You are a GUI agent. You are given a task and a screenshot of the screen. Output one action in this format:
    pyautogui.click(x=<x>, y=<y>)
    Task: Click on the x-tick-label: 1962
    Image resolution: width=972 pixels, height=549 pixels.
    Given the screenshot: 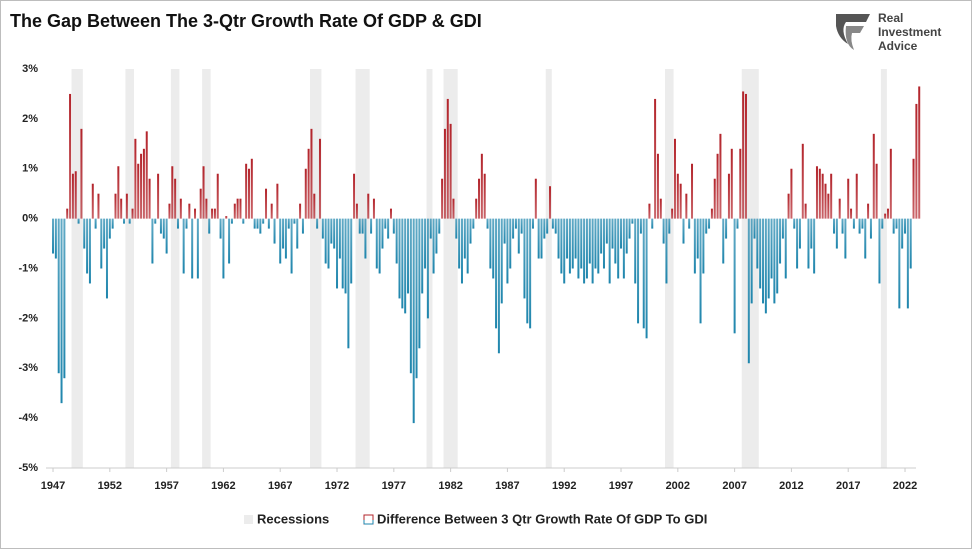 What is the action you would take?
    pyautogui.click(x=223, y=486)
    